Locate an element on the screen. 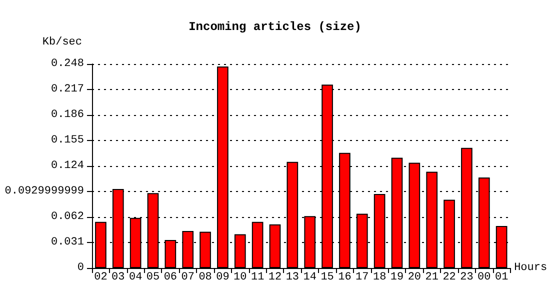 Image resolution: width=550 pixels, height=300 pixels. x-tick-label: 03 is located at coordinates (118, 278).